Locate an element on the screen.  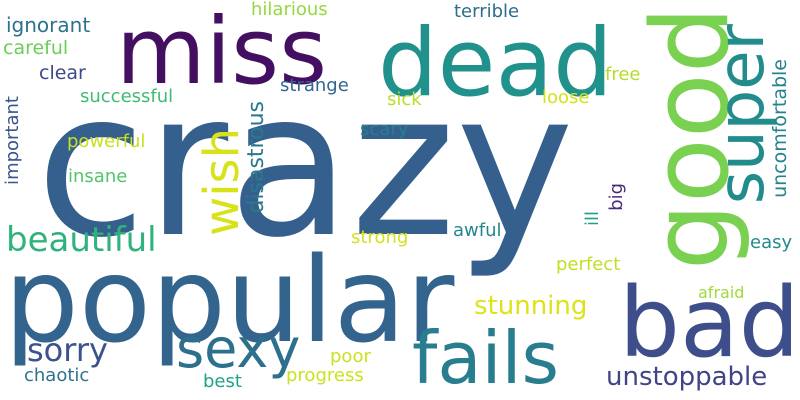
word-easy: easy is located at coordinates (771, 242).